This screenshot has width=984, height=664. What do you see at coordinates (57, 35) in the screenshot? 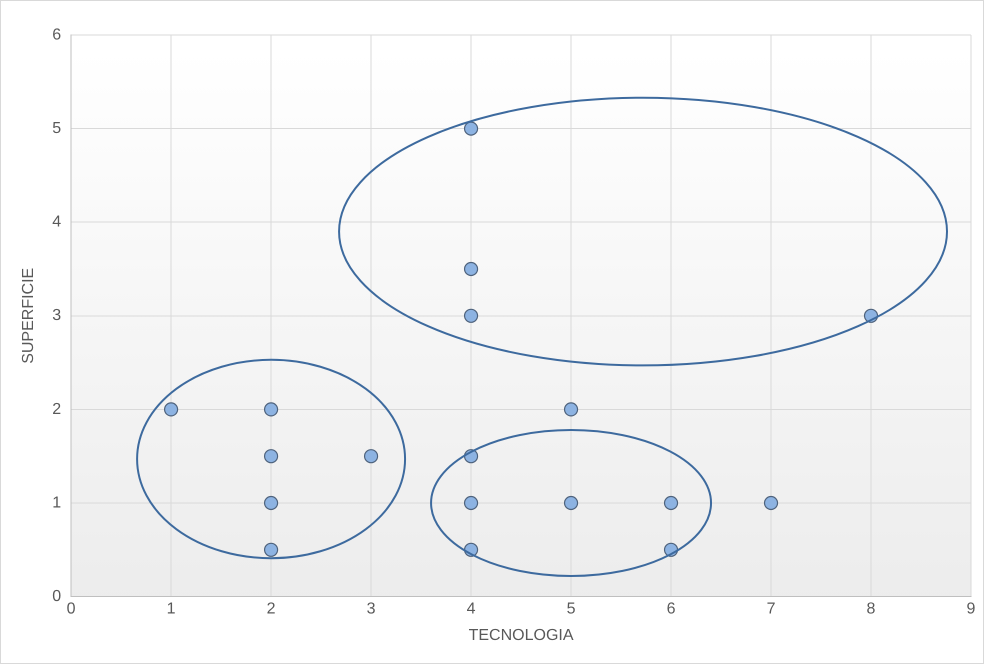
I see `y-tick-label: 6` at bounding box center [57, 35].